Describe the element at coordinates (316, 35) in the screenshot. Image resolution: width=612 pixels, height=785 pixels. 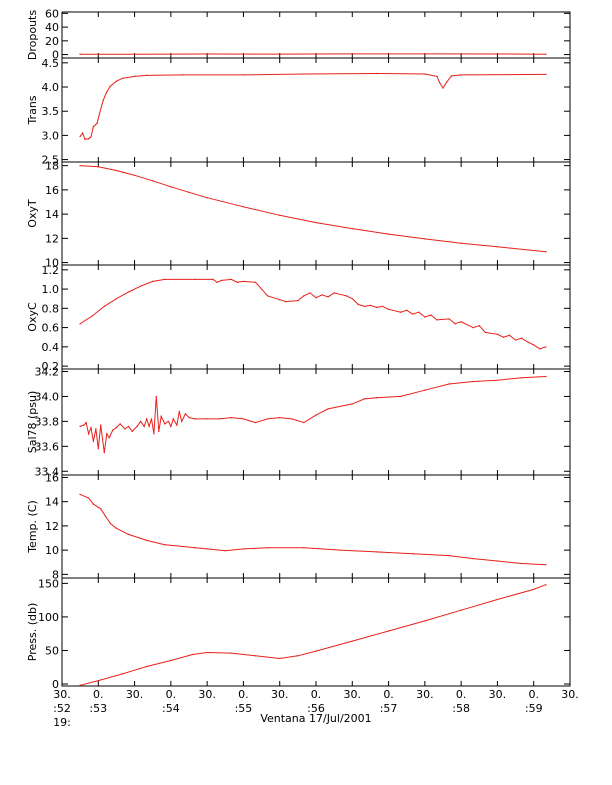
I see `panel-1-frame` at that location.